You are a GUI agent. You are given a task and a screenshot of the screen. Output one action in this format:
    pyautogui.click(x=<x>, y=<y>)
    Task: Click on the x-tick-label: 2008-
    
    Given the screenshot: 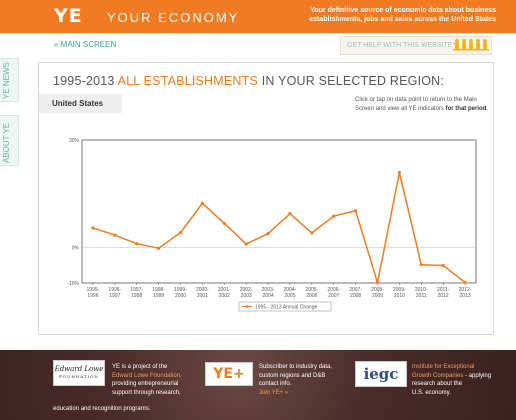 What is the action you would take?
    pyautogui.click(x=377, y=290)
    